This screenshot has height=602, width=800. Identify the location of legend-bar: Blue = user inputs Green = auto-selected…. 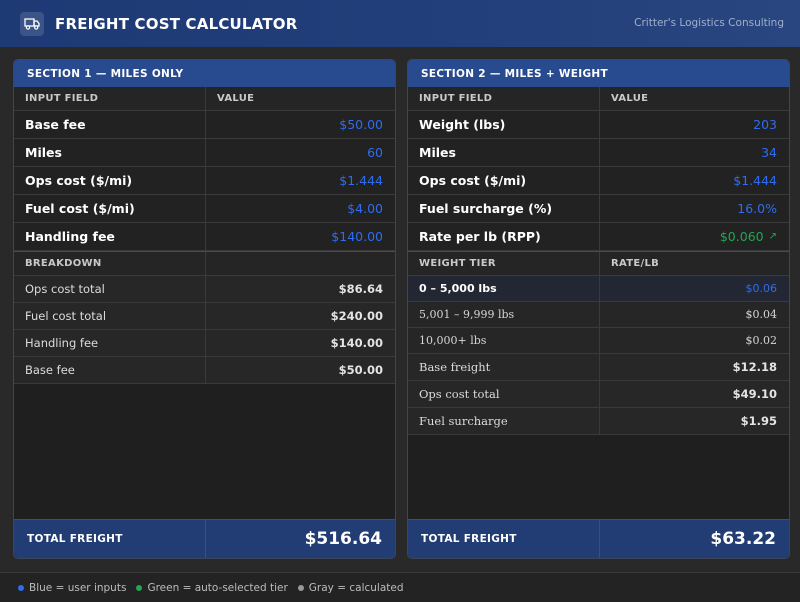
(400, 587).